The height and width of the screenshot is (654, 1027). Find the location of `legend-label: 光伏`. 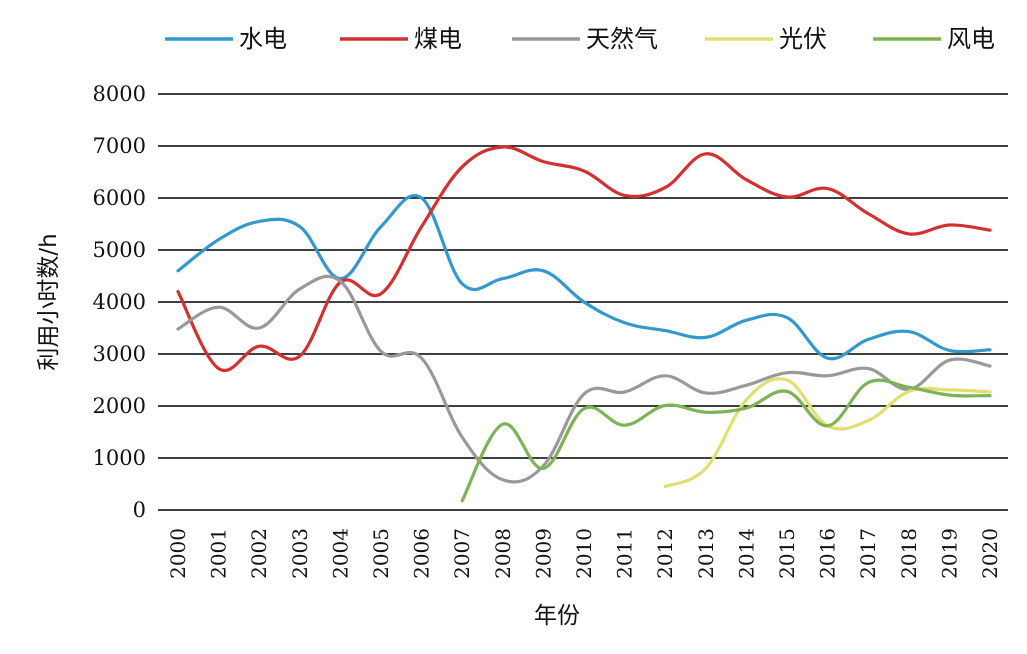

legend-label: 光伏 is located at coordinates (803, 39).